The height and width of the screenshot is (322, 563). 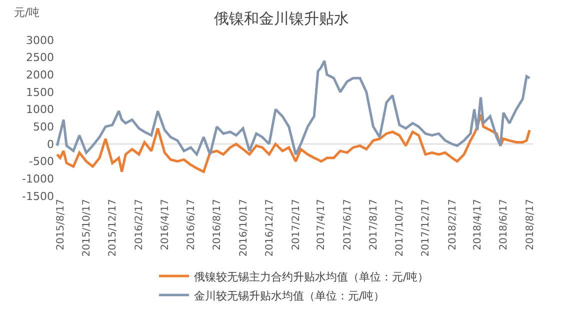 What do you see at coordinates (27, 12) in the screenshot?
I see `y-axis-title: 元/吨` at bounding box center [27, 12].